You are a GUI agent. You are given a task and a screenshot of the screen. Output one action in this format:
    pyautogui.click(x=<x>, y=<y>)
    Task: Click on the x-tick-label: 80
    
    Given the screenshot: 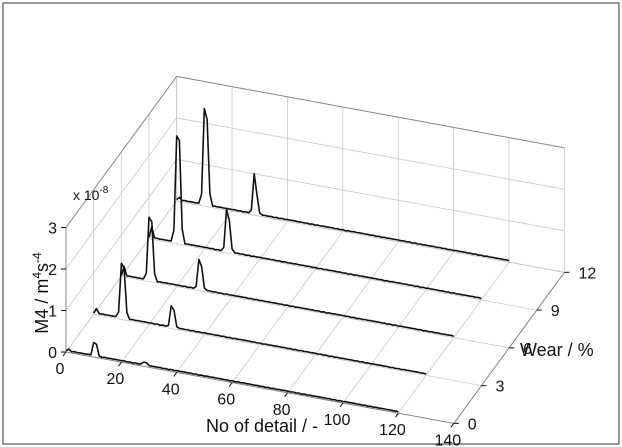 What is the action you would take?
    pyautogui.click(x=282, y=410)
    